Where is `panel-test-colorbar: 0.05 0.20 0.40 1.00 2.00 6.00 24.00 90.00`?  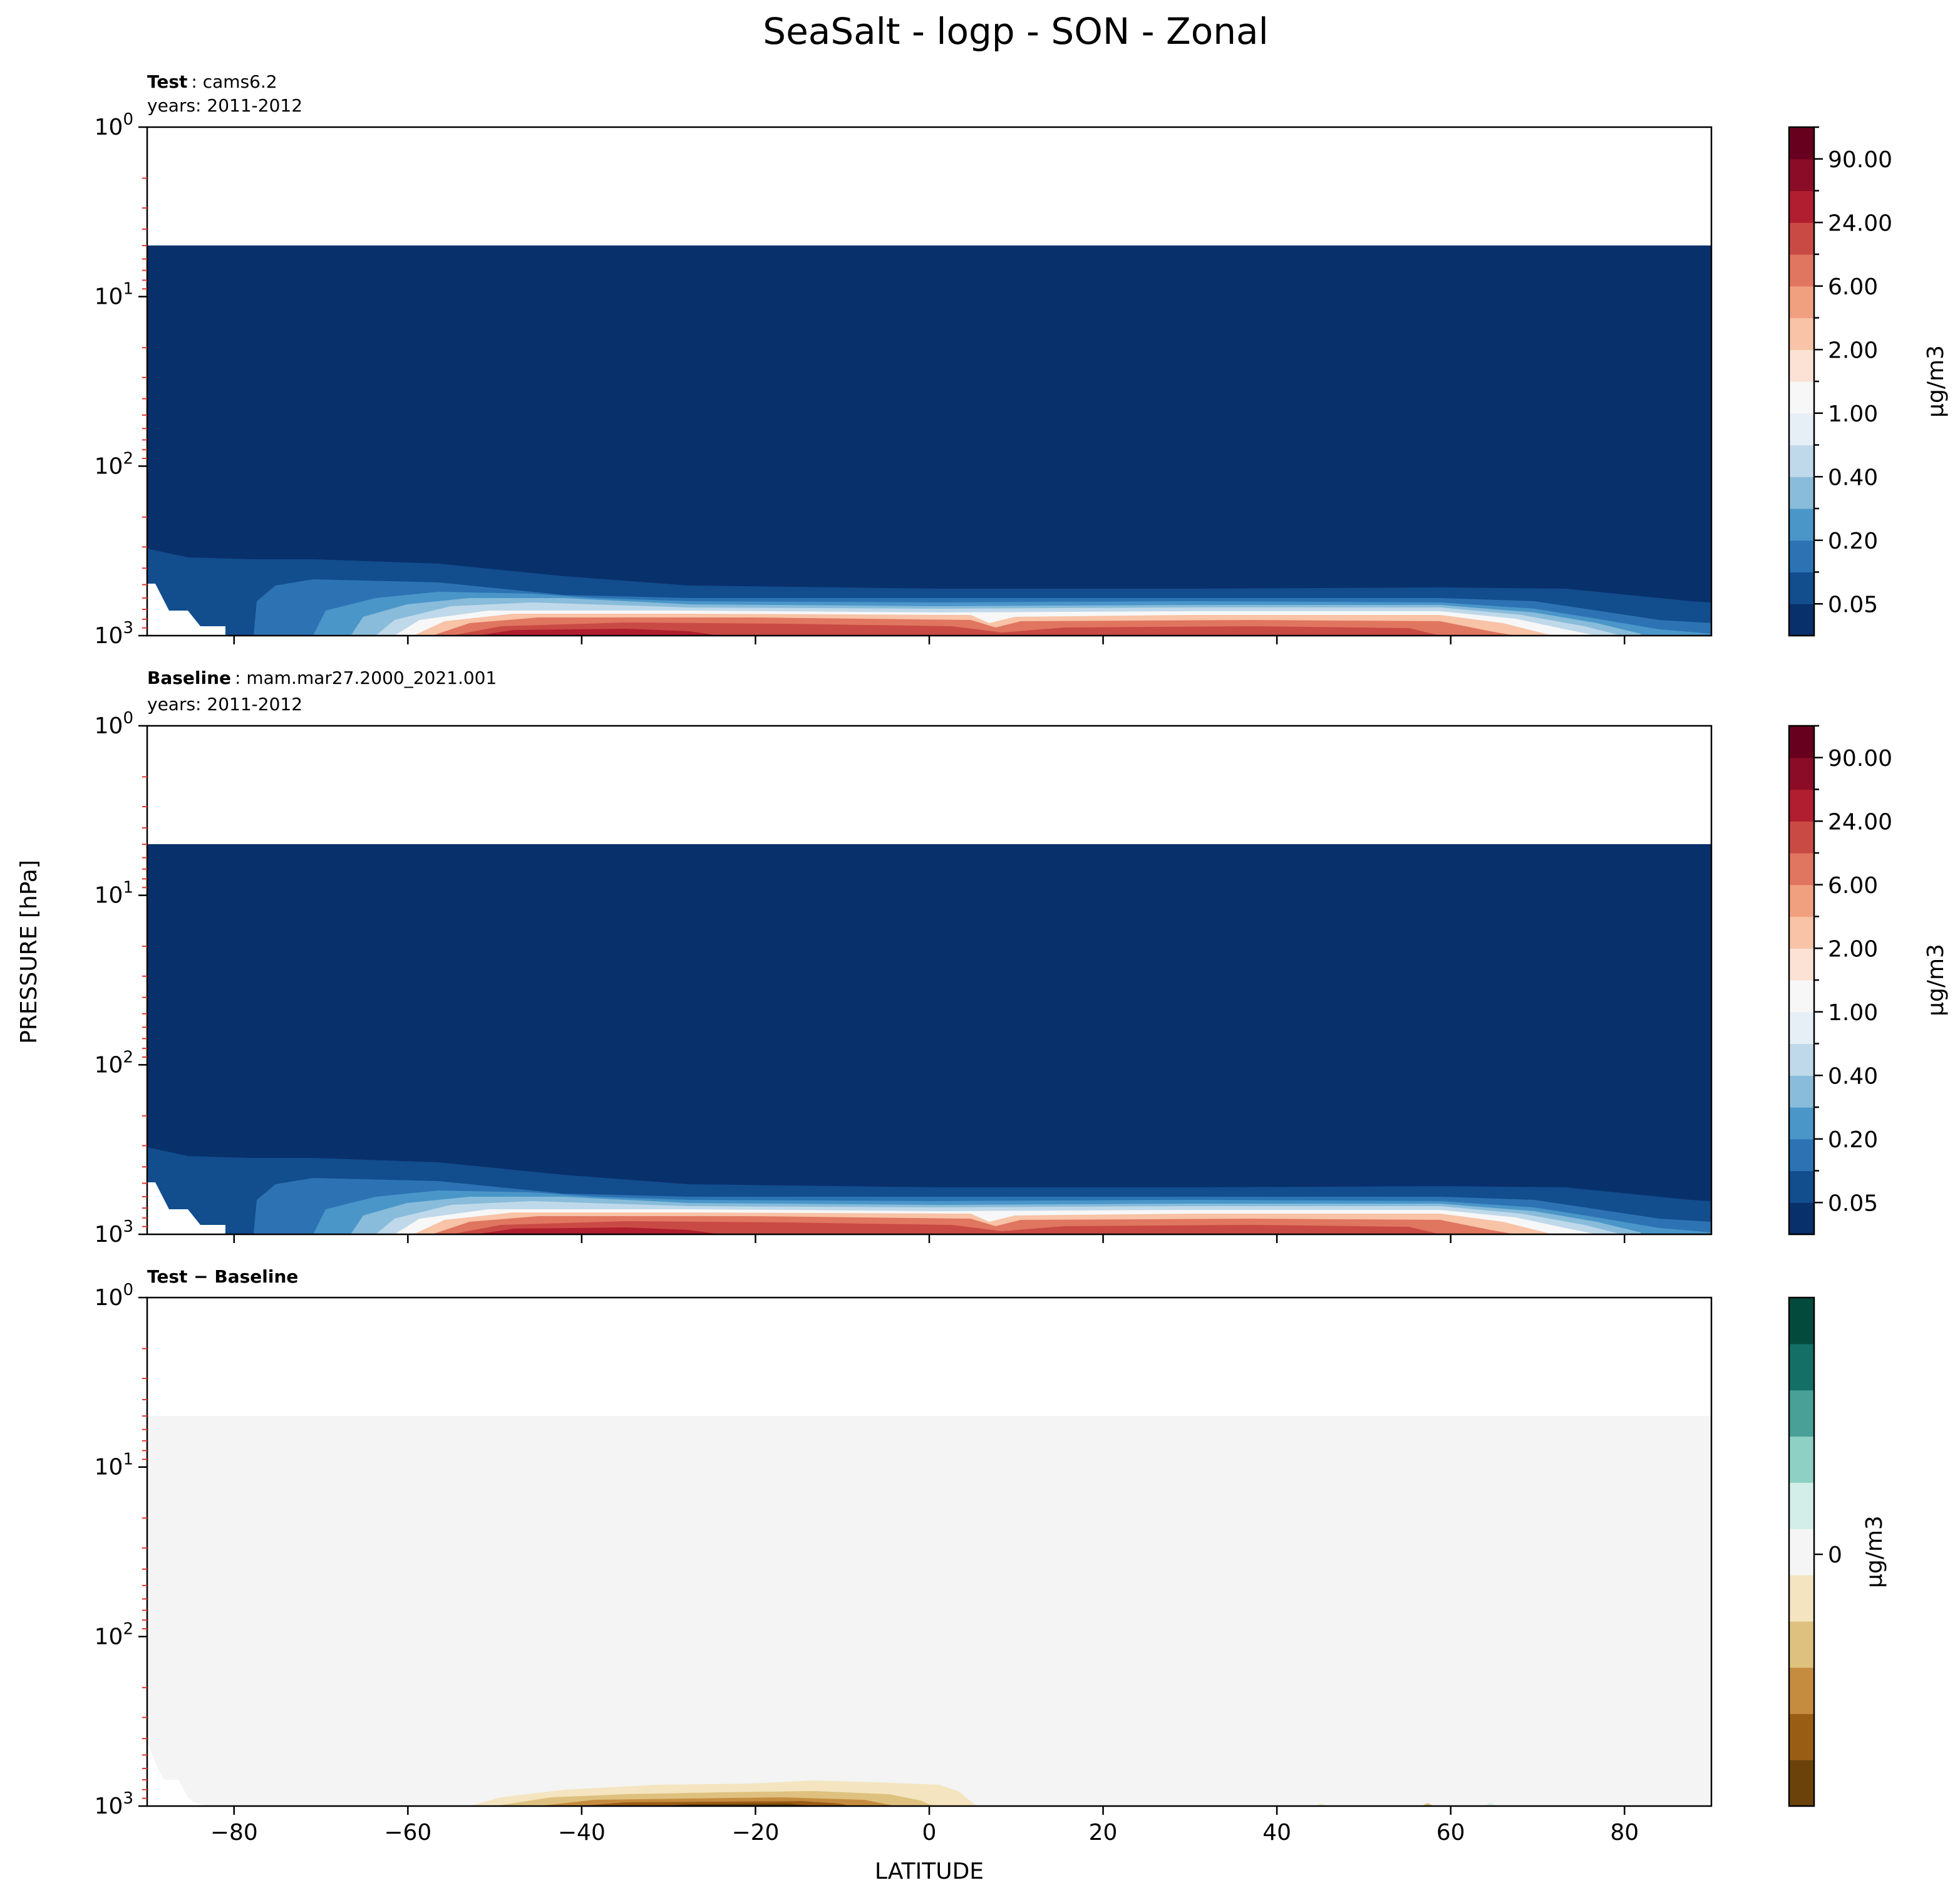
panel-test-colorbar: 0.05 0.20 0.40 1.00 2.00 6.00 24.00 90.00 is located at coordinates (1840, 381).